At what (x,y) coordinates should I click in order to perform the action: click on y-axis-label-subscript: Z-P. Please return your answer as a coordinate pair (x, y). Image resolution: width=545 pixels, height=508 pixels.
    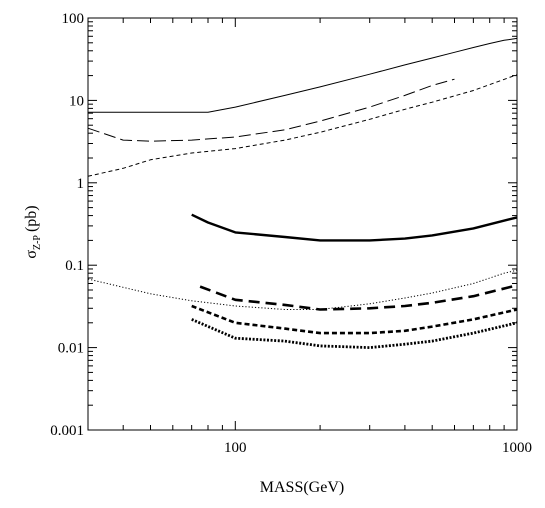
    Looking at the image, I should click on (37, 242).